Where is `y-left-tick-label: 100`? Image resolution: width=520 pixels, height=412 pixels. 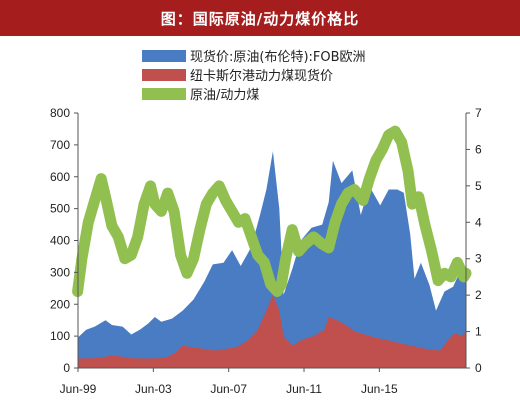
y-left-tick-label: 100 is located at coordinates (60, 336).